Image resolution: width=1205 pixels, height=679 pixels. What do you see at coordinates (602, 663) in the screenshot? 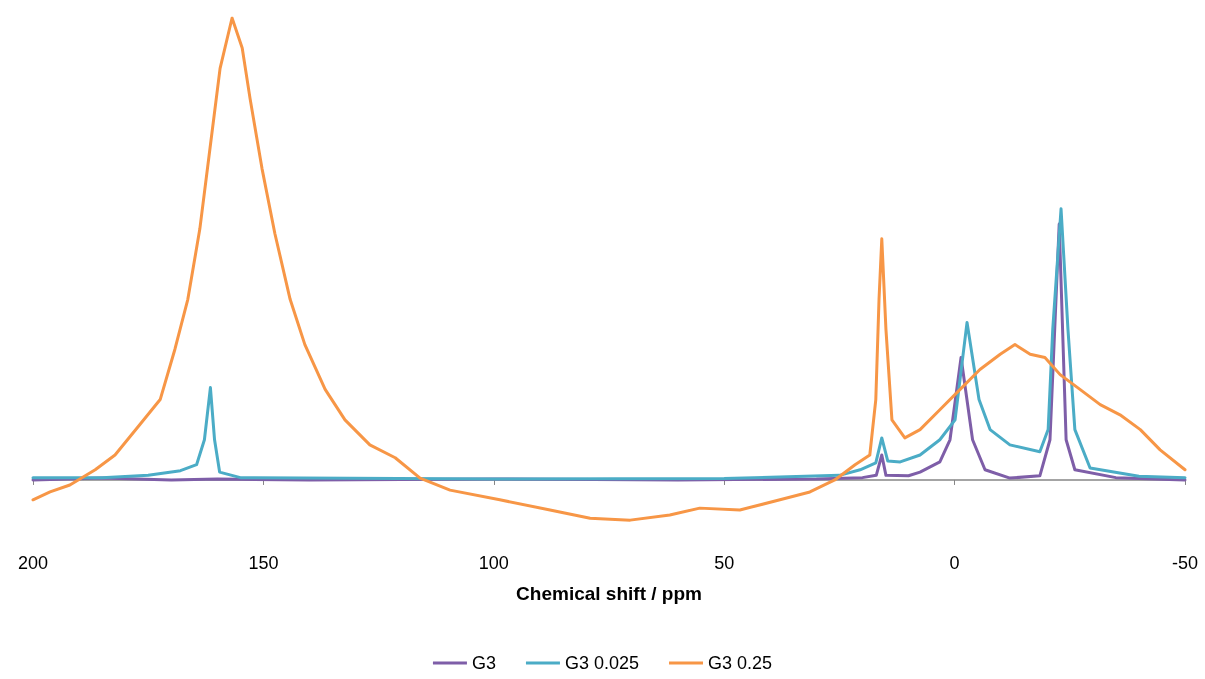
I see `legend-label: G3 0.025` at bounding box center [602, 663].